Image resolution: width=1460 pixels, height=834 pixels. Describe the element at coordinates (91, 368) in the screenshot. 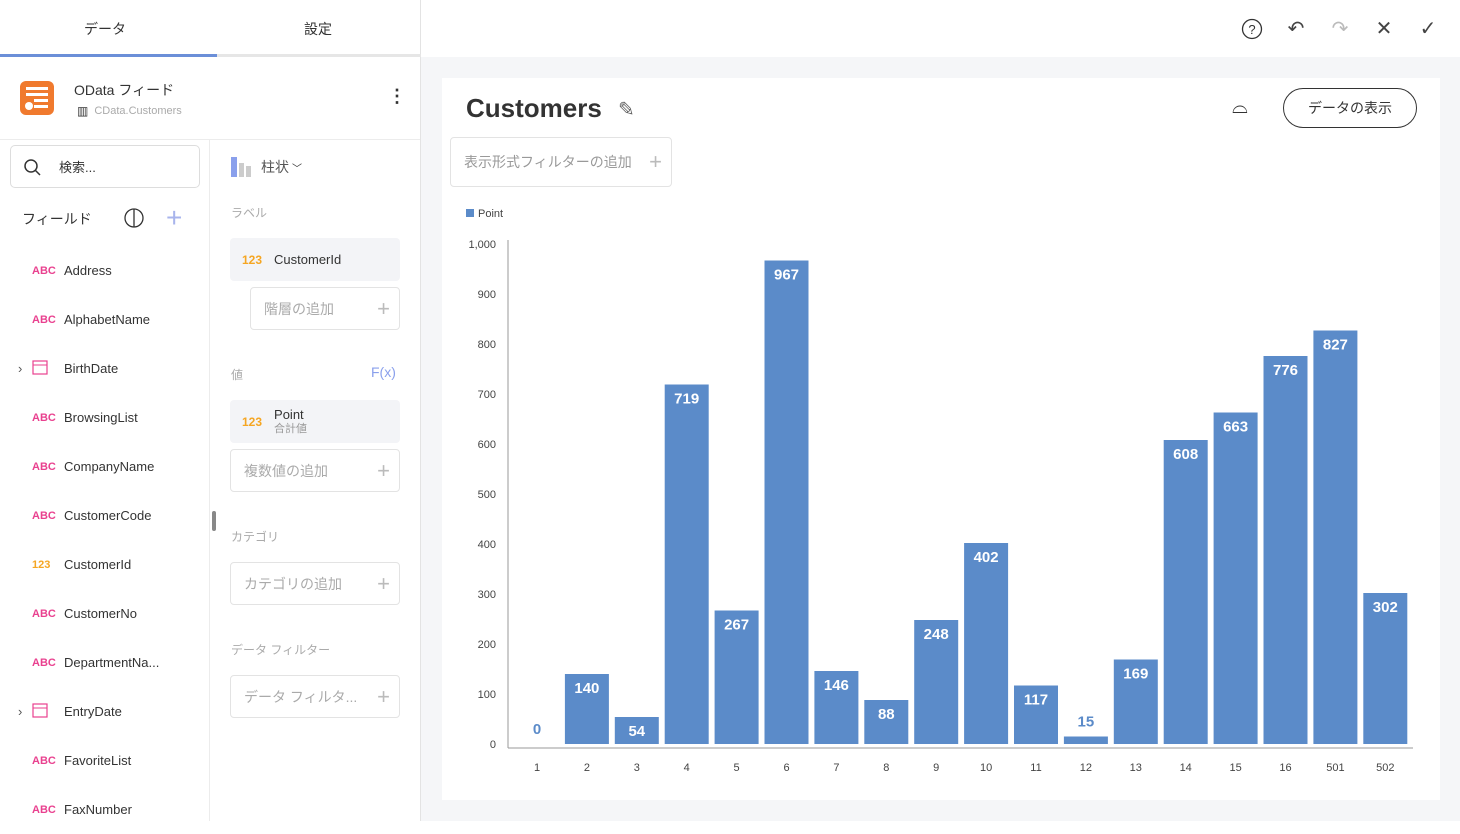

I see `field-name: BirthDate` at that location.